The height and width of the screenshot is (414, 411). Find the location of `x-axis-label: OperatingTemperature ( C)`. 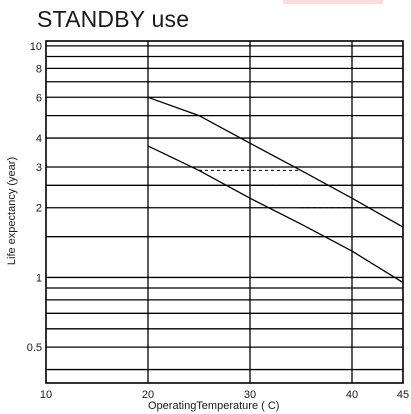

x-axis-label: OperatingTemperature ( C) is located at coordinates (214, 406).